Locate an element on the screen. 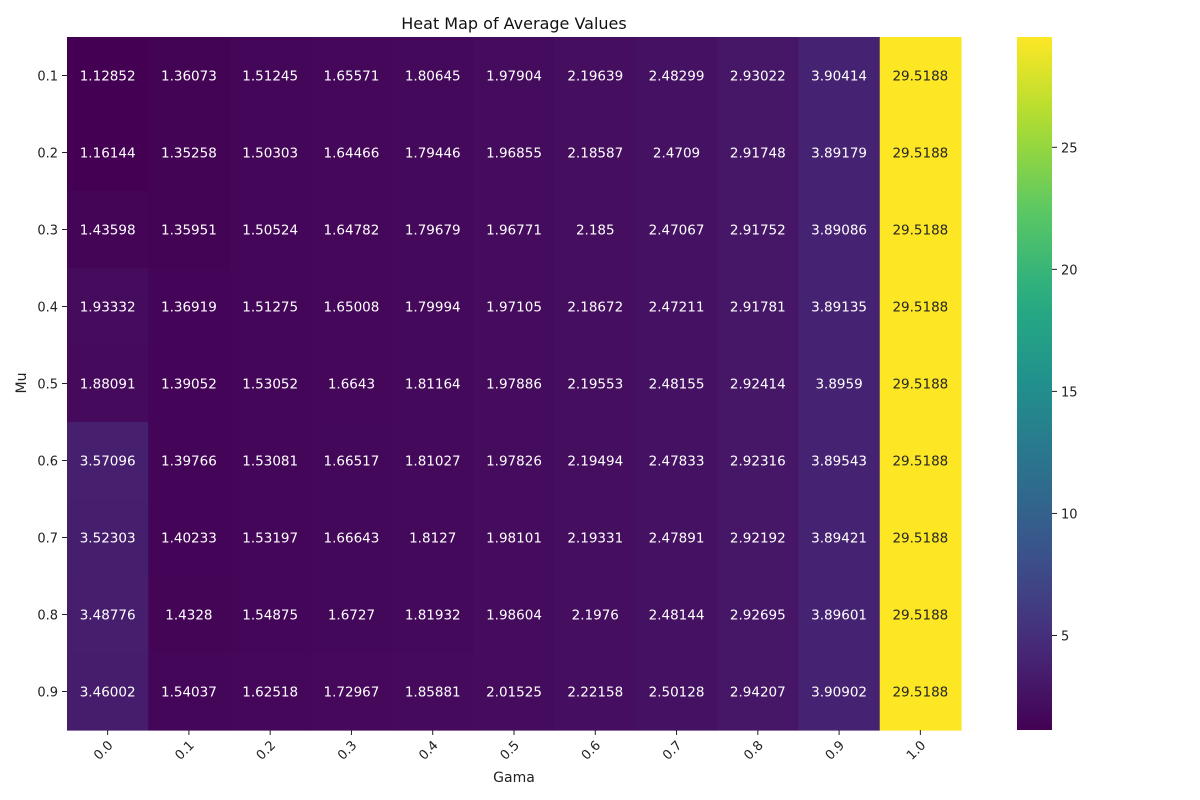 This screenshot has height=800, width=1200. cell-value-label: 1.65008 is located at coordinates (352, 308).